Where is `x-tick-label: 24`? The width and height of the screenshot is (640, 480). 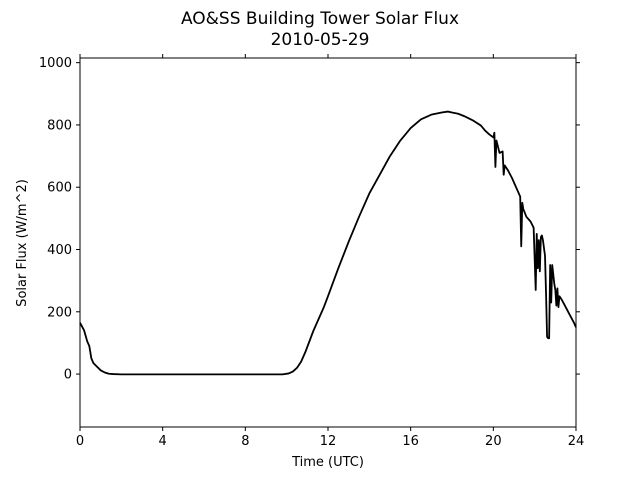 x-tick-label: 24 is located at coordinates (576, 441).